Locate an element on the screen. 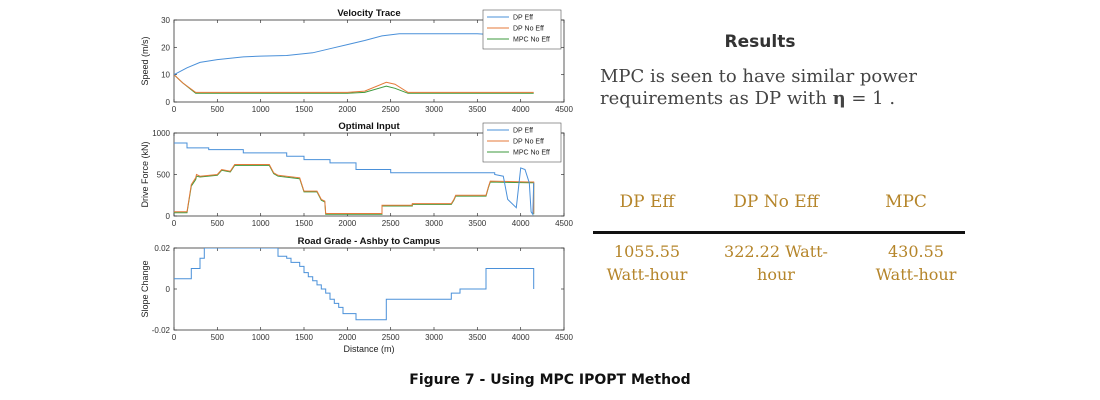 This screenshot has height=400, width=1100. results-text-line1: MPC is seen to have similar power is located at coordinates (758, 76).